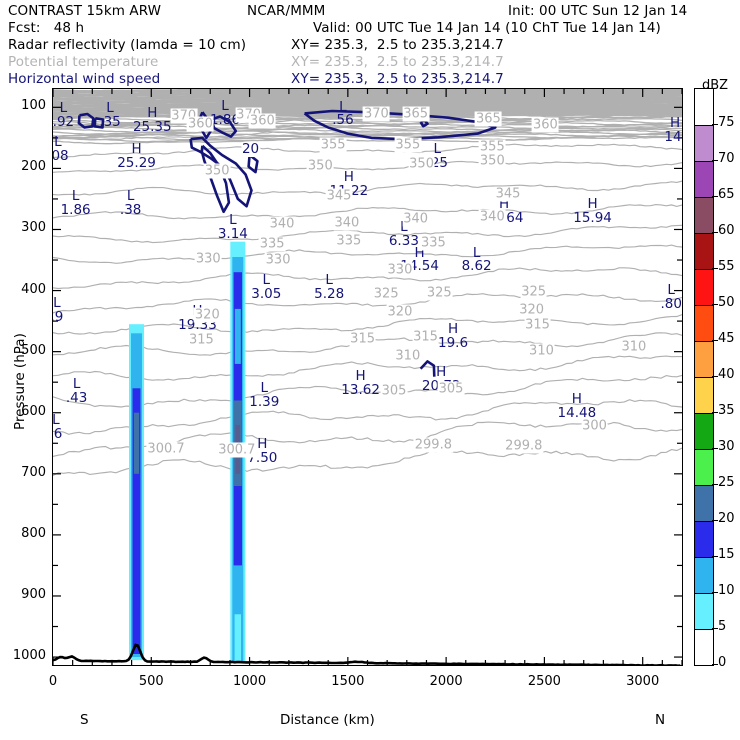  What do you see at coordinates (33, 228) in the screenshot?
I see `y-tick-300: 300` at bounding box center [33, 228].